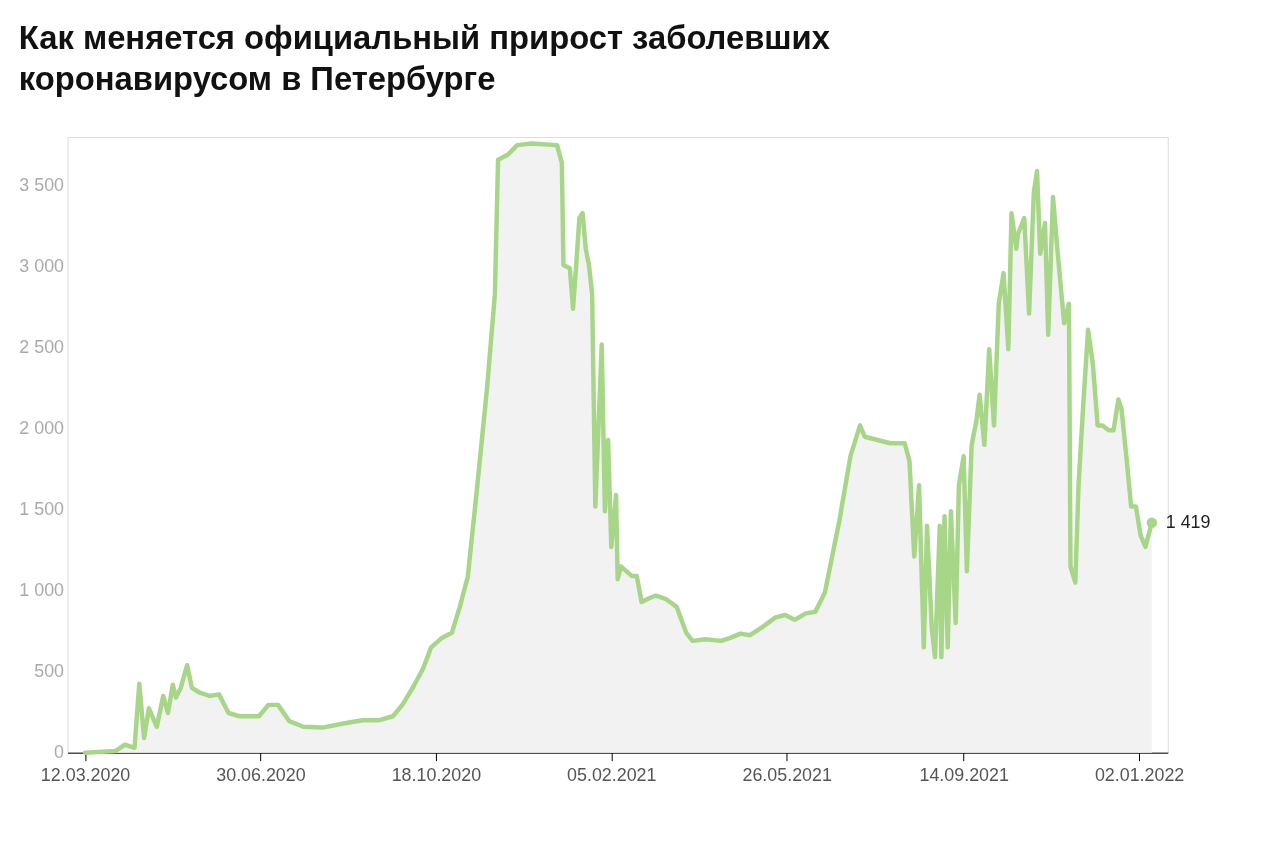 The width and height of the screenshot is (1280, 865). I want to click on x-tick-label: 02.01.2022, so click(1139, 774).